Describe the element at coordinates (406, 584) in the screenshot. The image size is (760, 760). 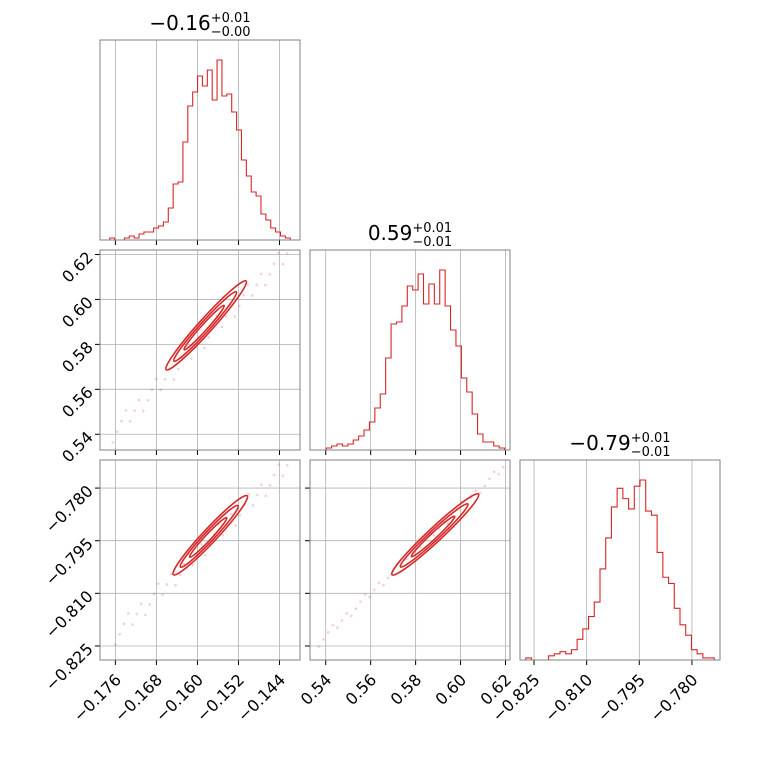
I see `pair-panel-param-2-vs-3: 0.54 0.56 0.58 0.60 0.62` at that location.